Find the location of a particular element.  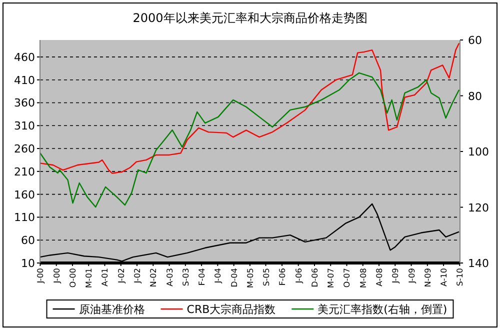

ytick: 210 is located at coordinates (24, 171).